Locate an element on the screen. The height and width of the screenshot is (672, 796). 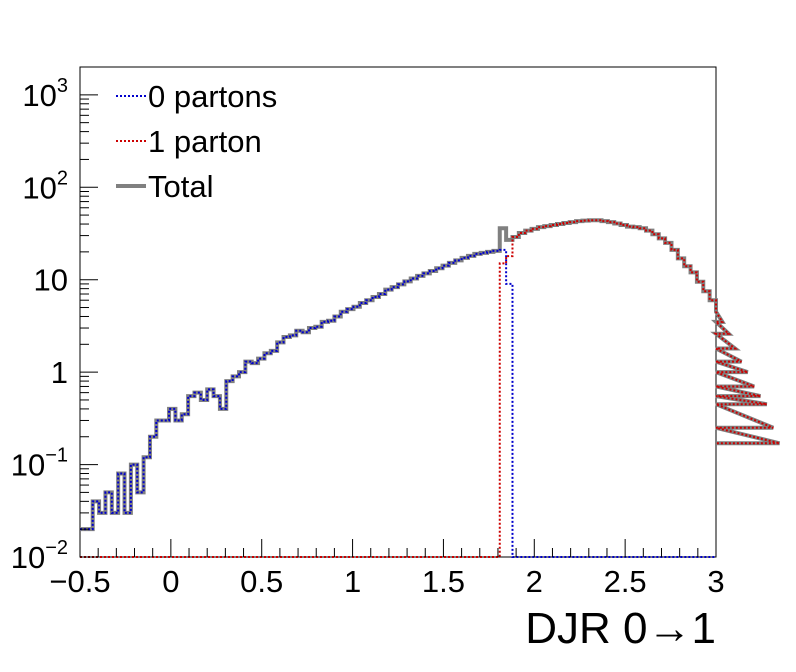
x-tick-labels: −0.5 0 0.5 1 1.5 2 2.5 3 is located at coordinates (386, 581).